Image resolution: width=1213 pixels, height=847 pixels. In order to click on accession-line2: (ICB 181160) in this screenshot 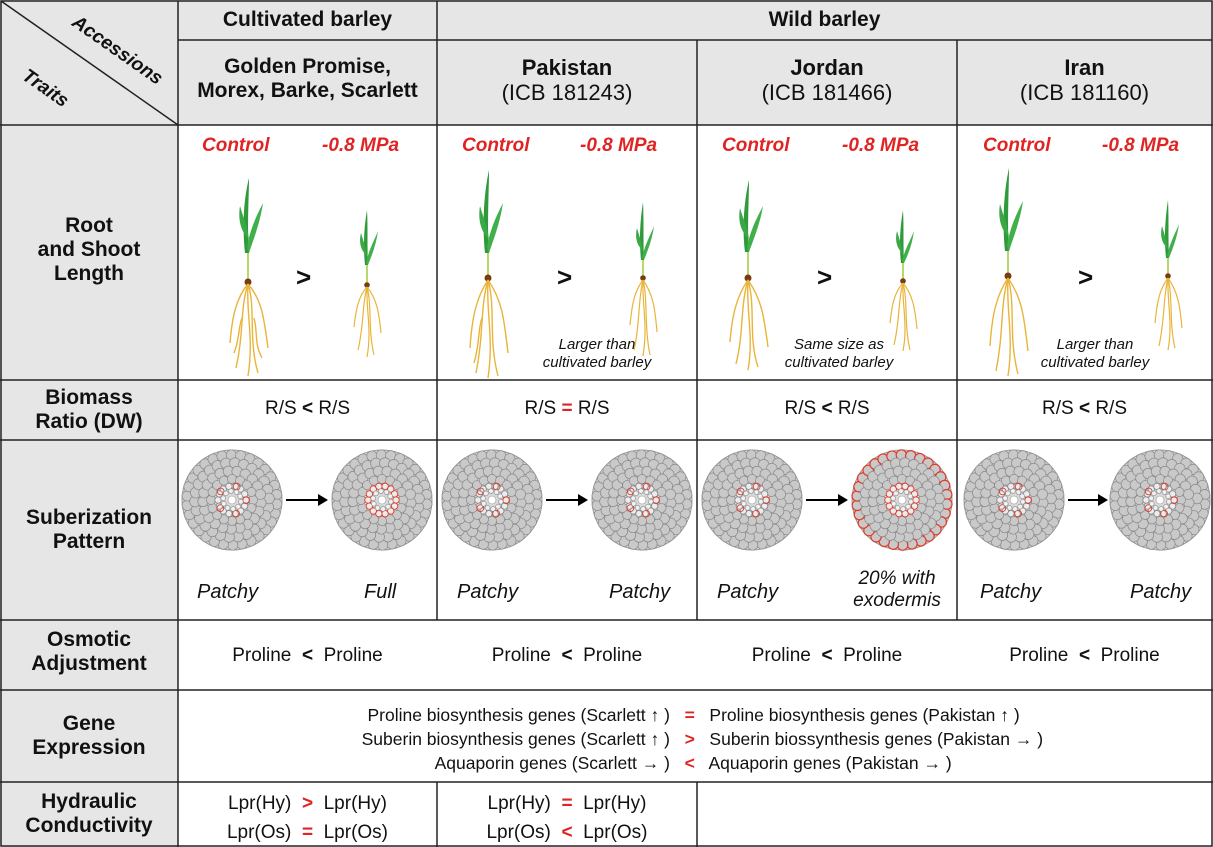, I will do `click(1084, 93)`.